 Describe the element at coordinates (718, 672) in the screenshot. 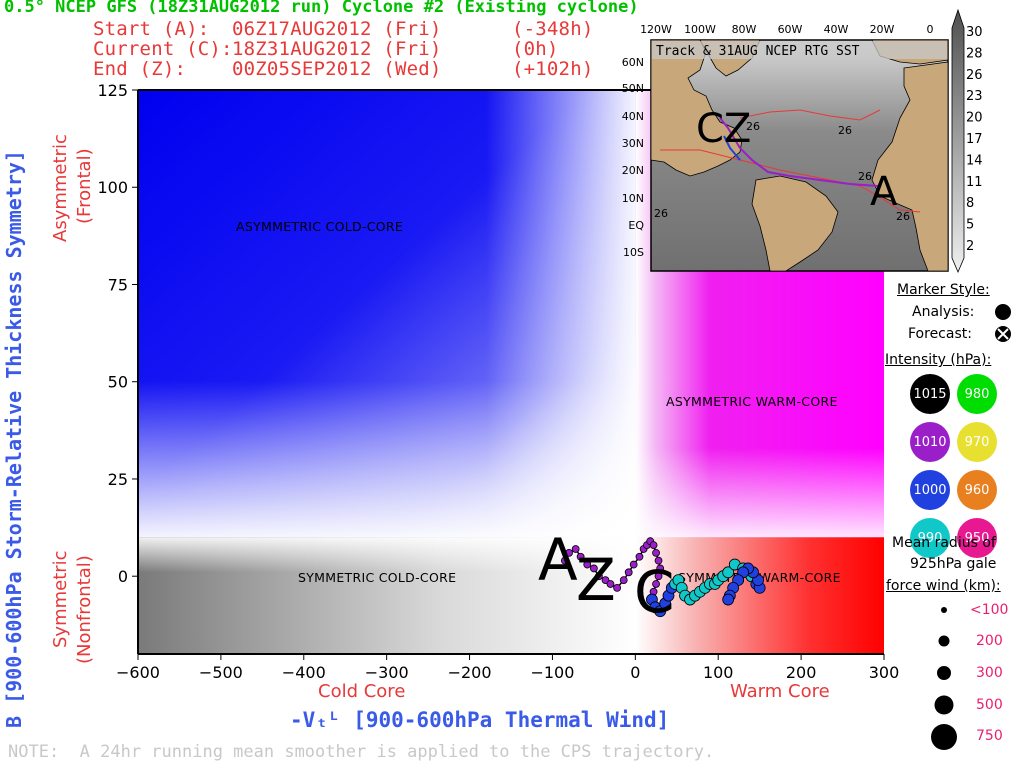

I see `x-tick-label: 100` at that location.